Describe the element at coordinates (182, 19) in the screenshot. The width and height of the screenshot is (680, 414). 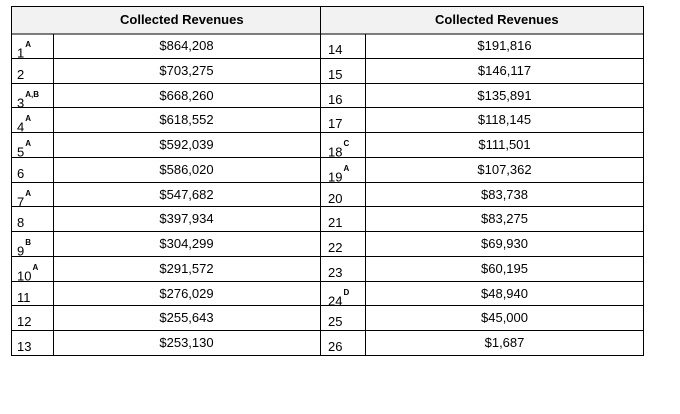
I see `header-left-collected-revenues: Collected Revenues` at that location.